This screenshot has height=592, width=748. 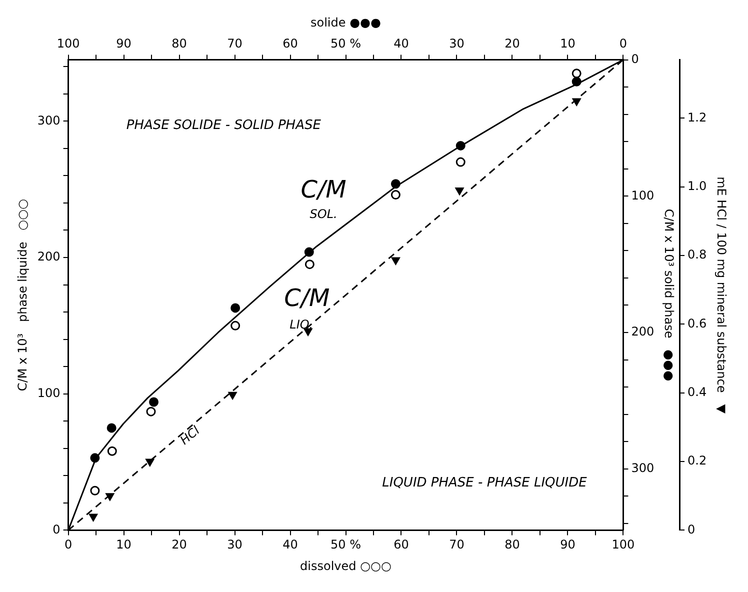 I want to click on y-tick-label: 200, so click(x=48, y=257).